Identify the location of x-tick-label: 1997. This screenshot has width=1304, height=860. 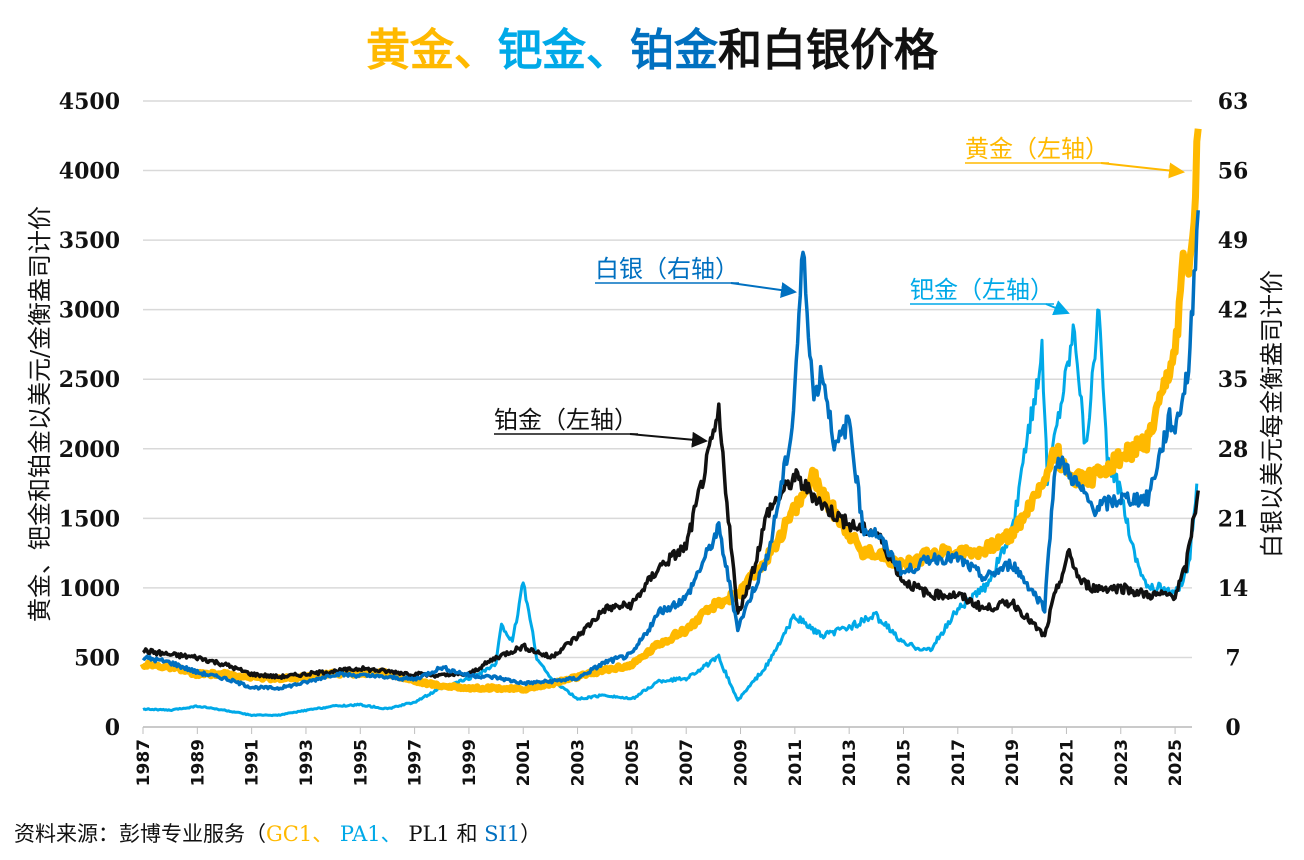
(416, 762).